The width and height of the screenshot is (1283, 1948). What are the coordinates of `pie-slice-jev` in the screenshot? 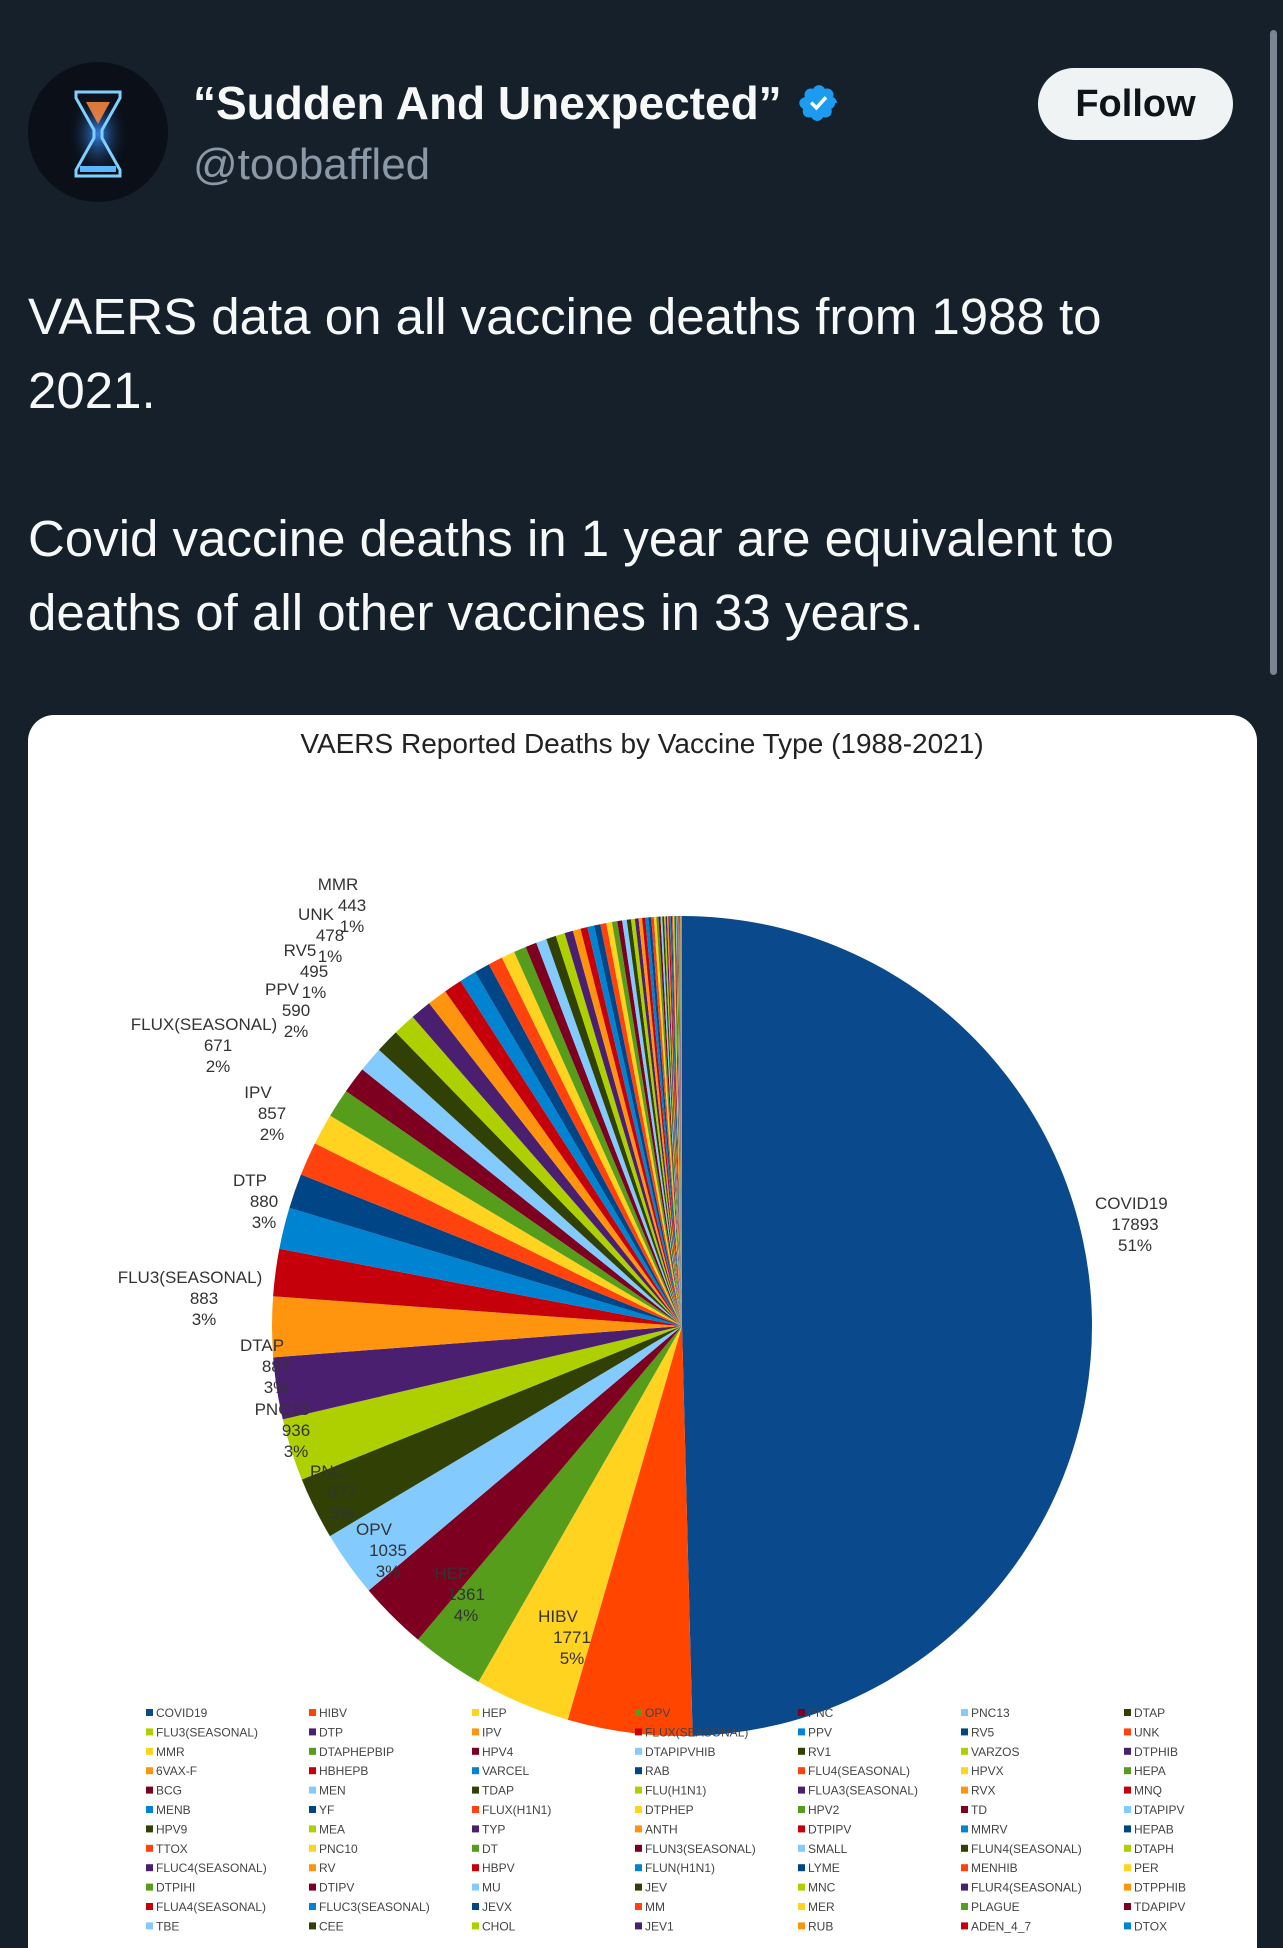 It's located at (679, 1121).